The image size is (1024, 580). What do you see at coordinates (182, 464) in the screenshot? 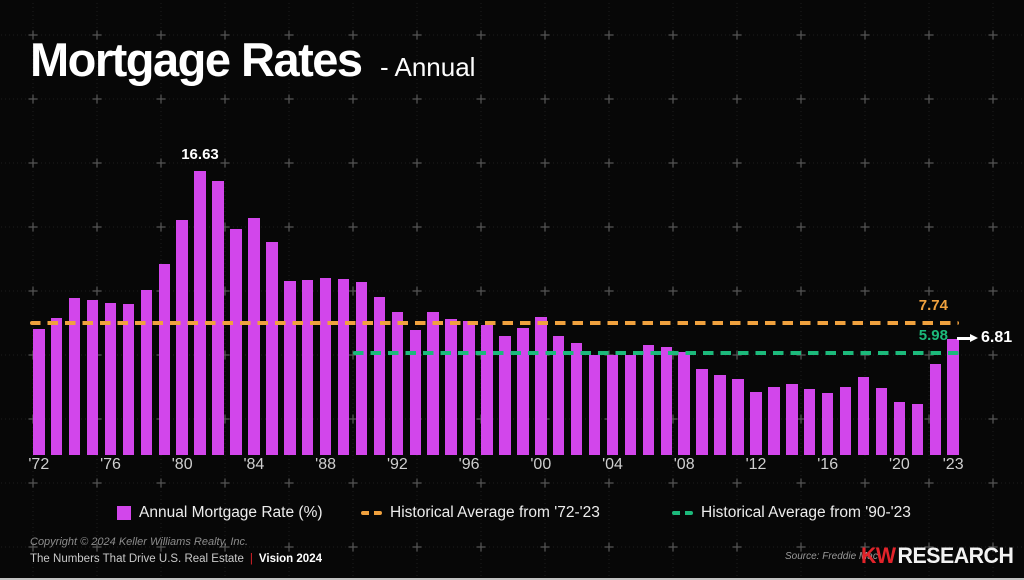
I see `x-tick-1980: '80` at bounding box center [182, 464].